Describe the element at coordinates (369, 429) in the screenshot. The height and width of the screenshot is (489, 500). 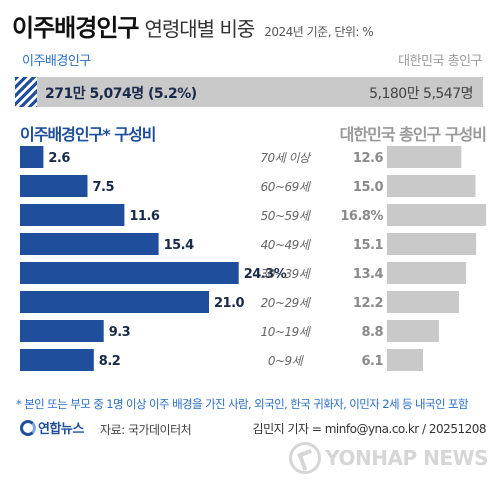
I see `credit-text: 김민지 기자 = minfo@yna.co.kr / 20251208` at that location.